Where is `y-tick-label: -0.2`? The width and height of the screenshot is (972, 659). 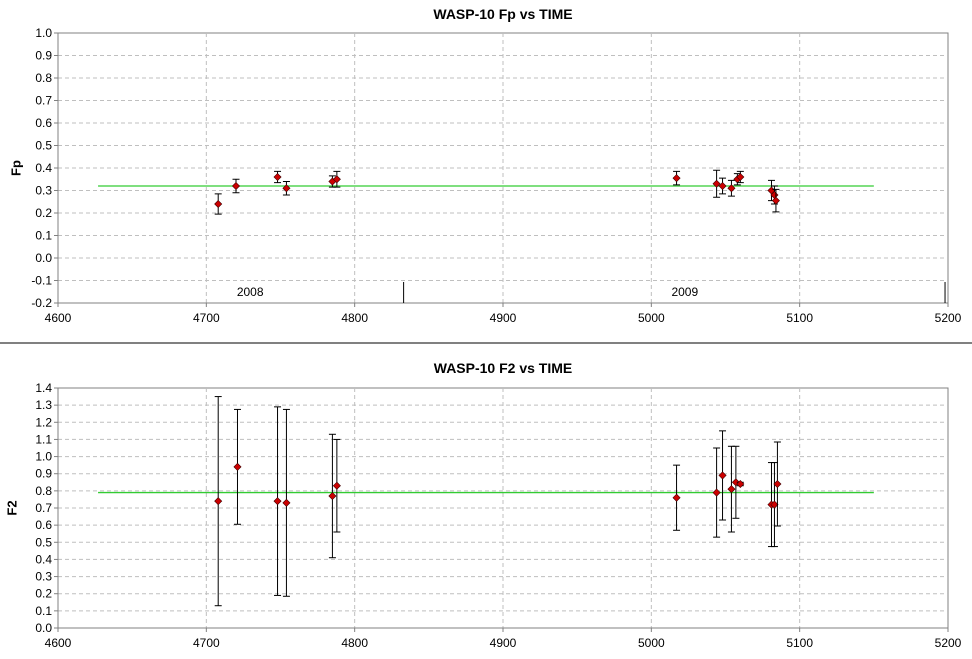 y-tick-label: -0.2 is located at coordinates (41, 303).